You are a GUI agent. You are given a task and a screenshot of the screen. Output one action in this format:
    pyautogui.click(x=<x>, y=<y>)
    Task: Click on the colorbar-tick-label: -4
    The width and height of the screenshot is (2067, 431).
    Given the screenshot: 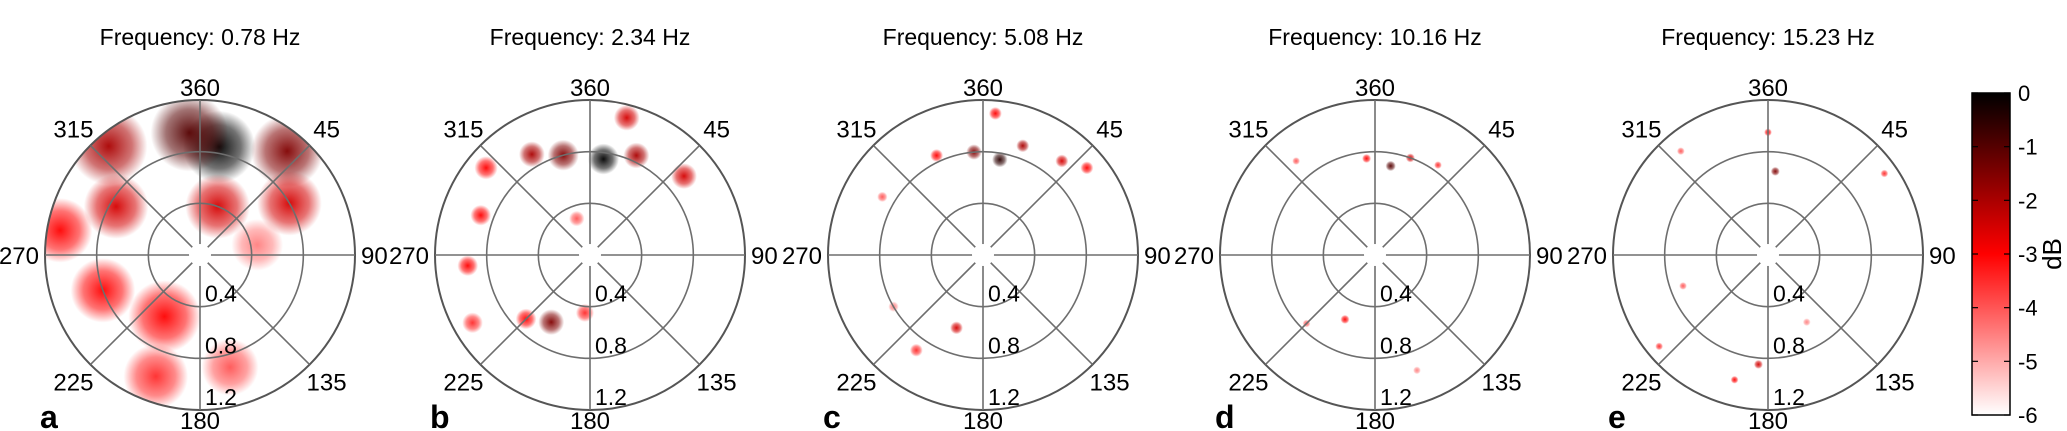 What is the action you would take?
    pyautogui.click(x=2028, y=308)
    